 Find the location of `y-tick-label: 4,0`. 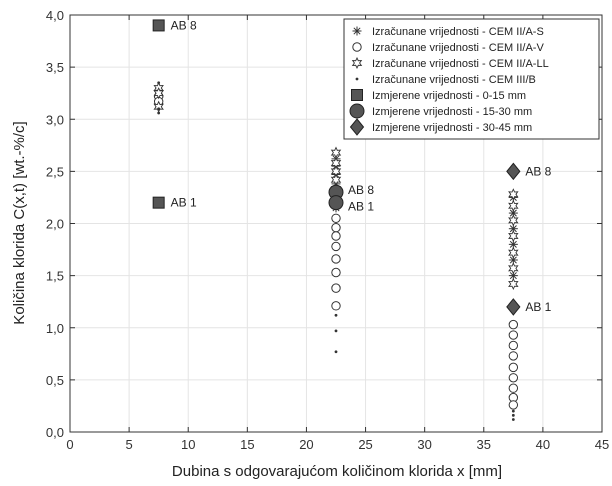

y-tick-label: 4,0 is located at coordinates (55, 15).